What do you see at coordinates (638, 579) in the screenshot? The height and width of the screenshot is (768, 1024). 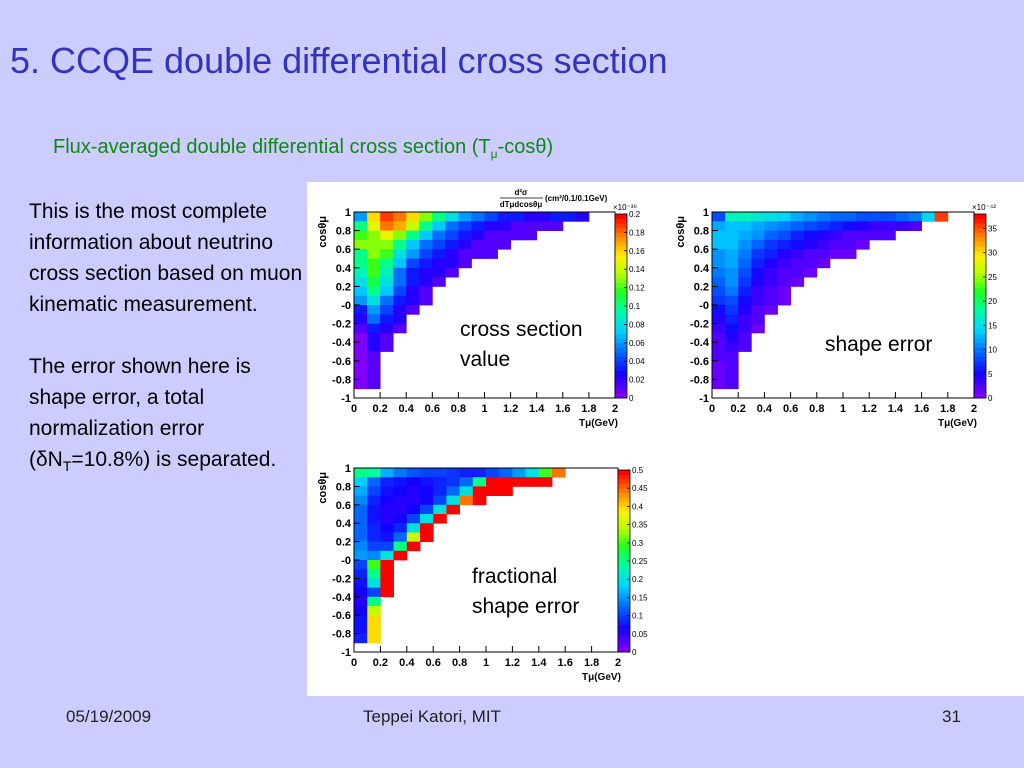 I see `chart-3-colorbar-label: 0.2` at bounding box center [638, 579].